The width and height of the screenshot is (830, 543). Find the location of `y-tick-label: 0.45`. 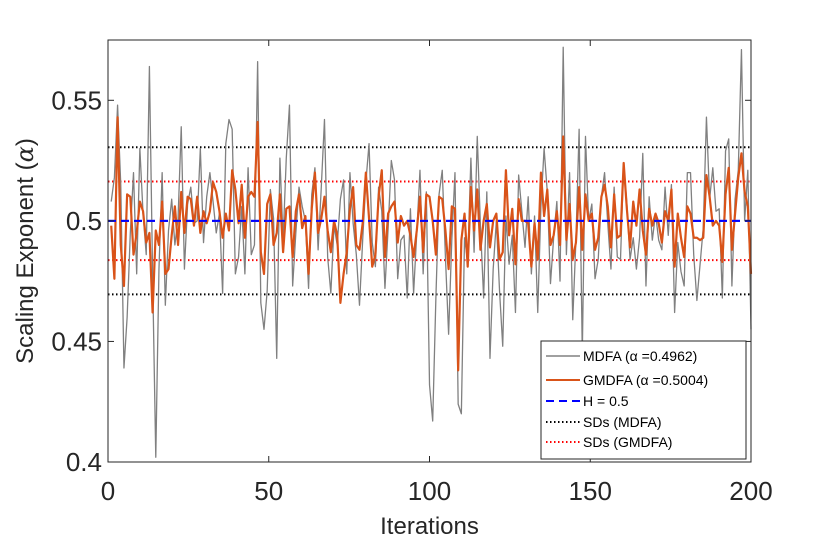

y-tick-label: 0.45 is located at coordinates (76, 341).